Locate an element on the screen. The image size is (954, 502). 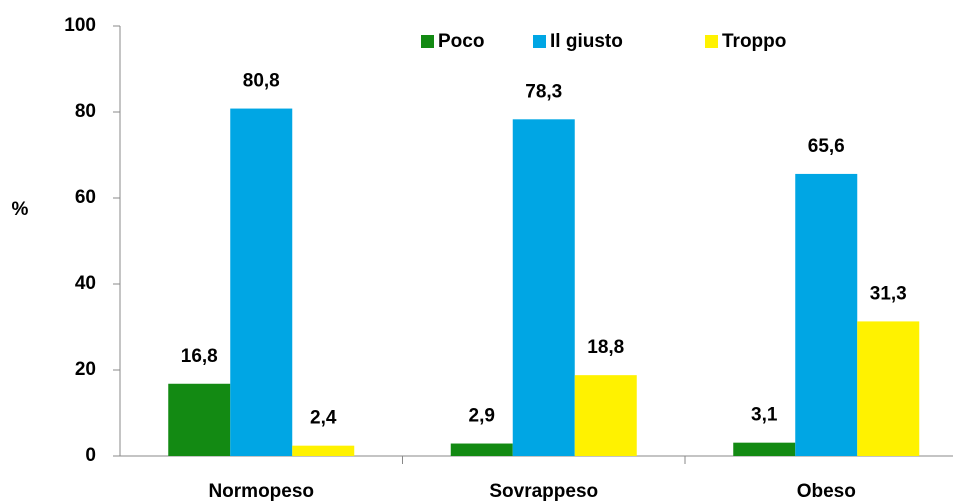
x-tick-label: Sovrappeso is located at coordinates (543, 491).